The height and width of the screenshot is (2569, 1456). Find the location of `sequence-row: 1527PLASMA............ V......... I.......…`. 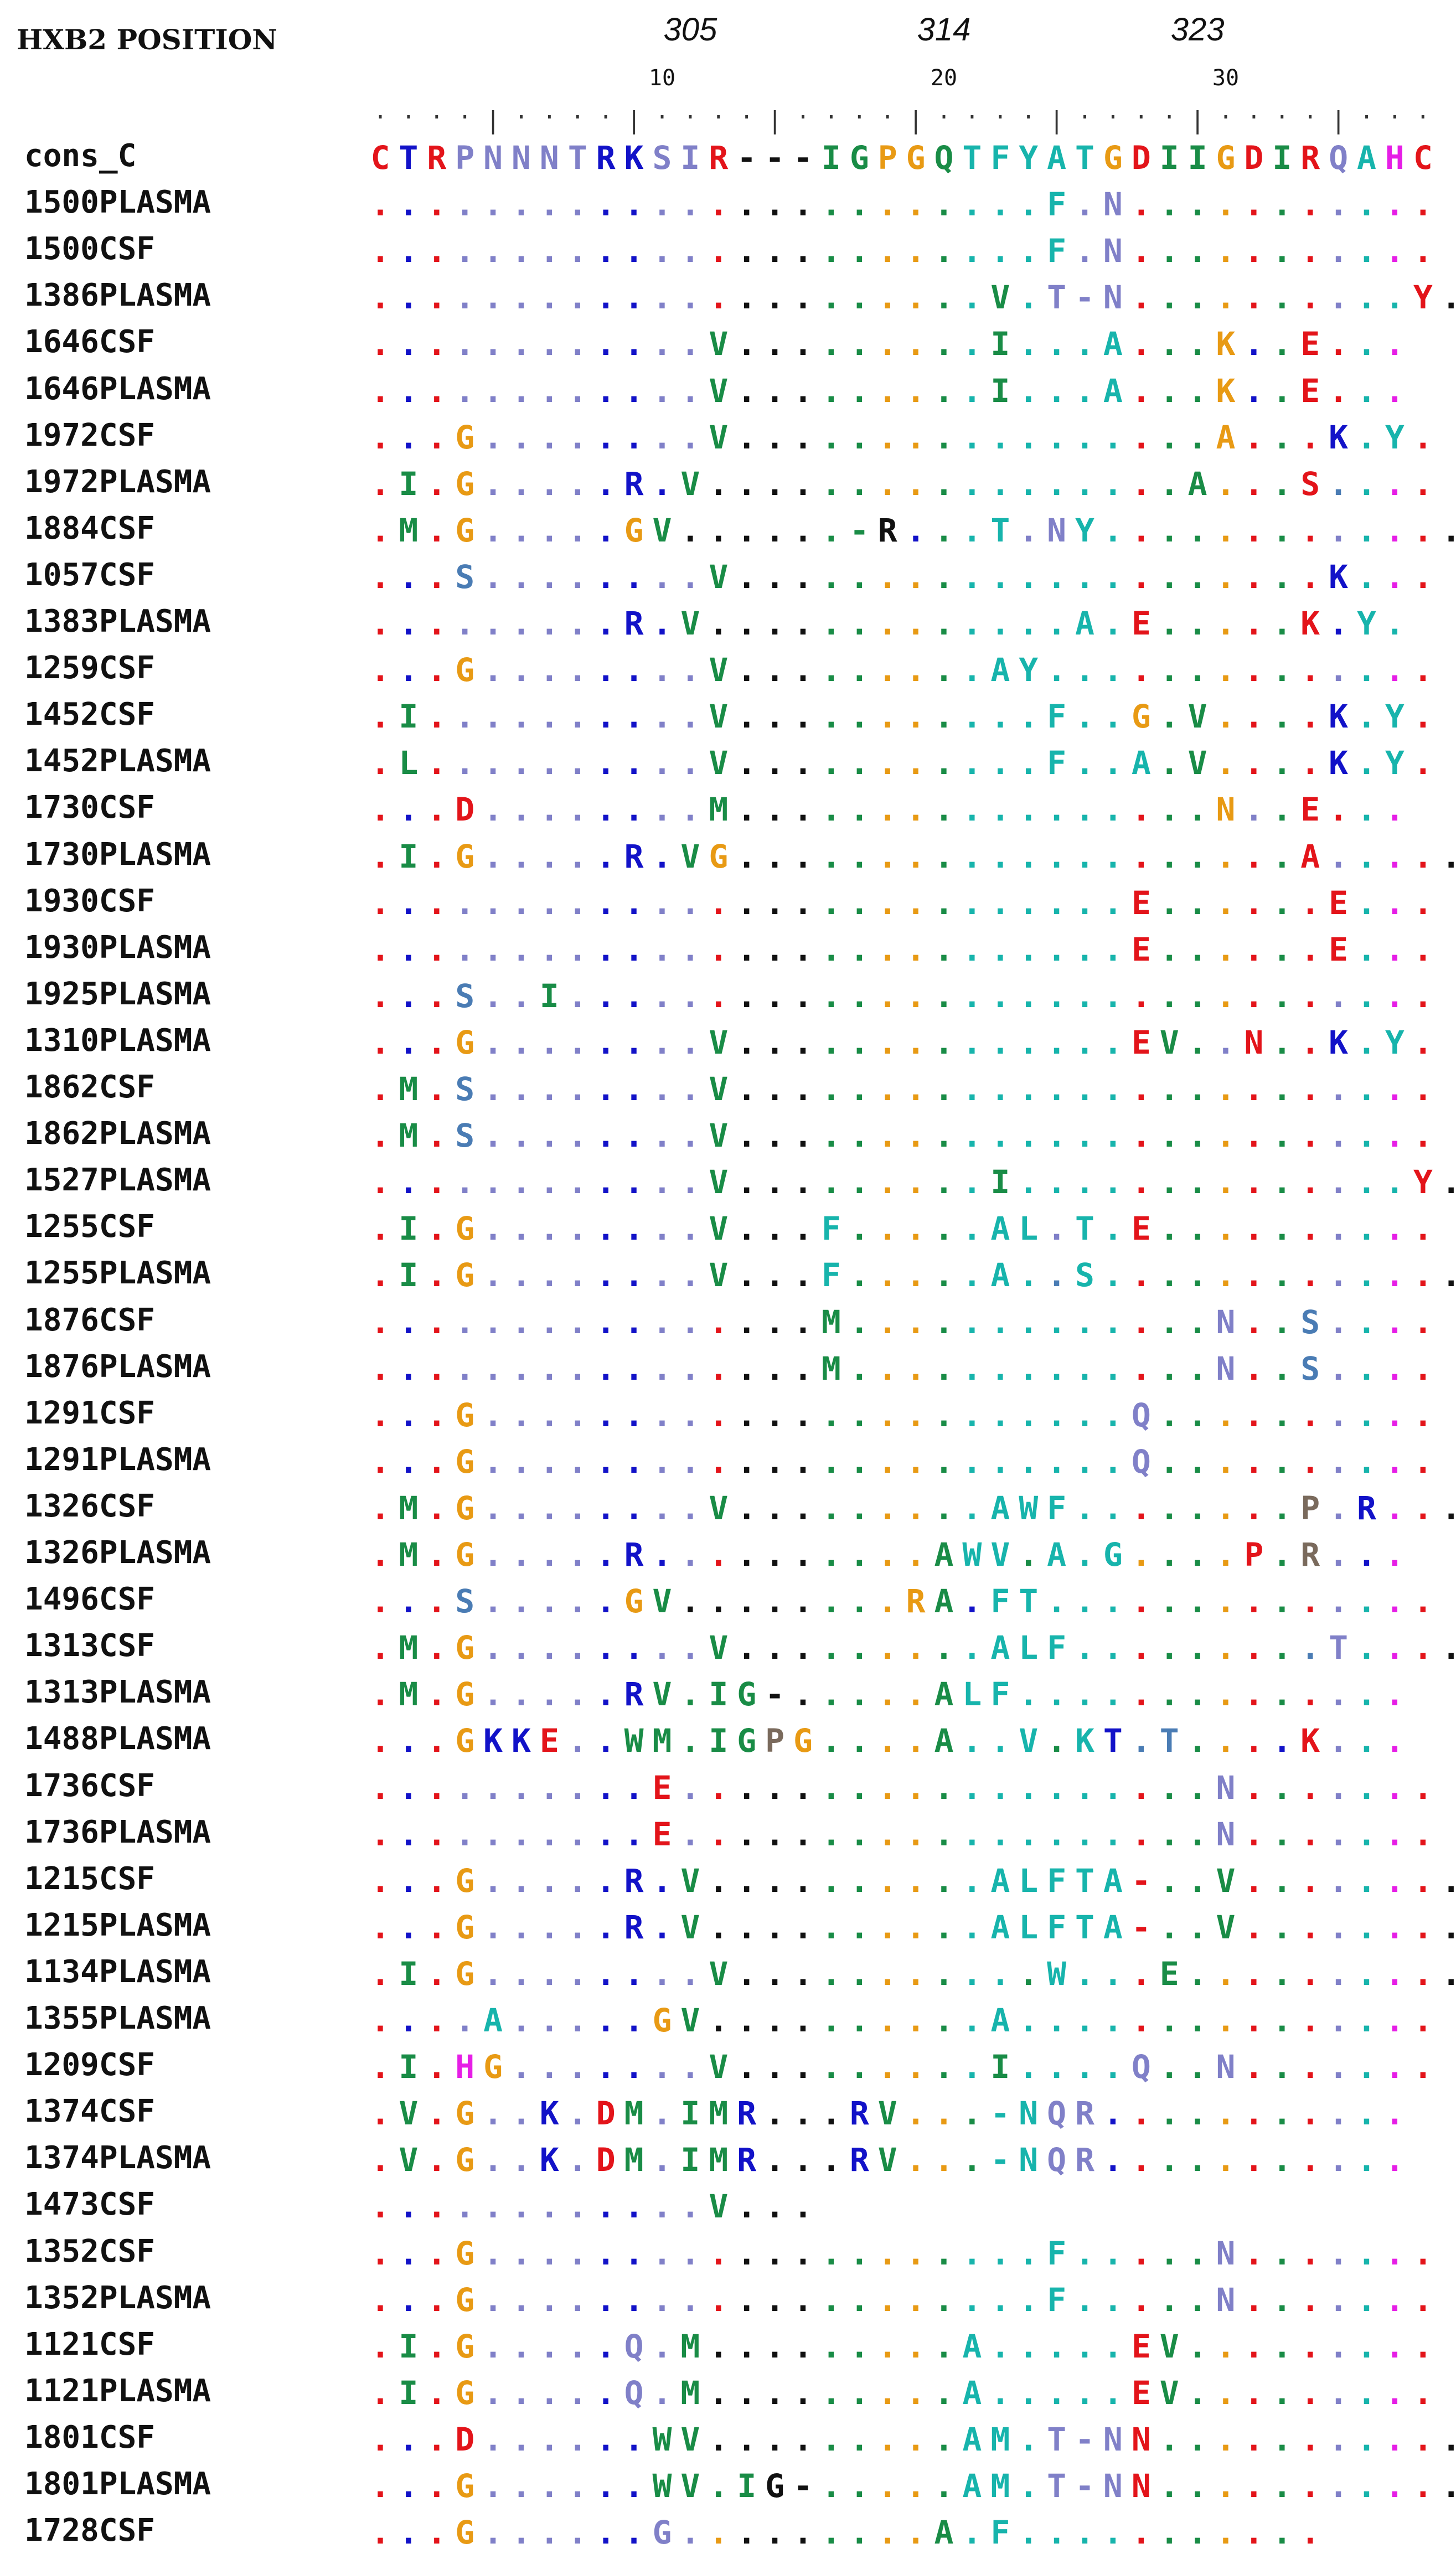

sequence-row: 1527PLASMA............ V......... I.......… is located at coordinates (728, 1182).